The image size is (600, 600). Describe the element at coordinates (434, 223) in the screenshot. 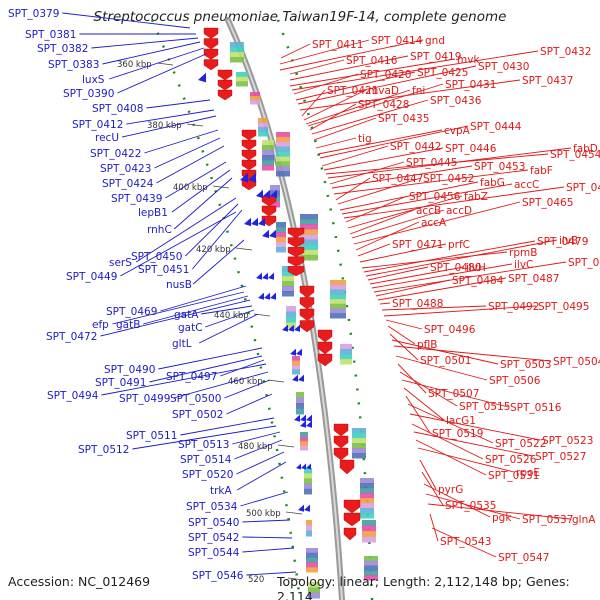

I see `right-gene-label: accA` at that location.